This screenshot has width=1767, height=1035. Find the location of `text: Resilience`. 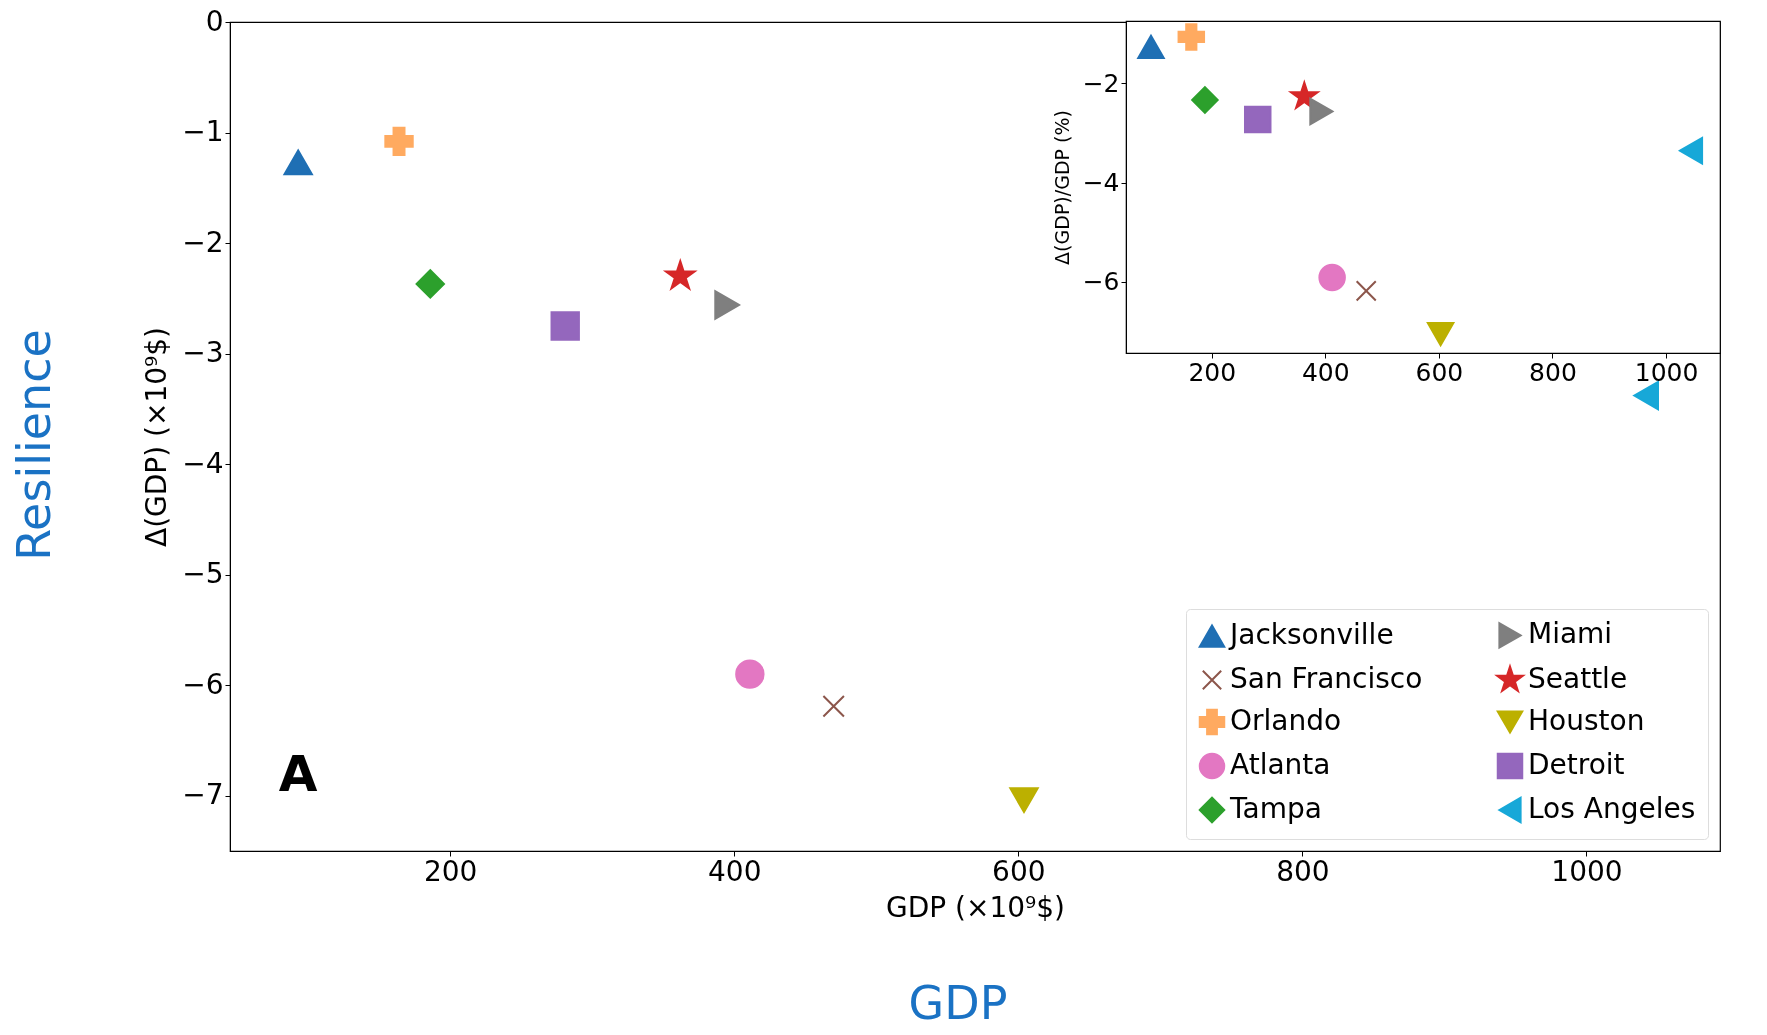

text: Resilience is located at coordinates (34, 445).